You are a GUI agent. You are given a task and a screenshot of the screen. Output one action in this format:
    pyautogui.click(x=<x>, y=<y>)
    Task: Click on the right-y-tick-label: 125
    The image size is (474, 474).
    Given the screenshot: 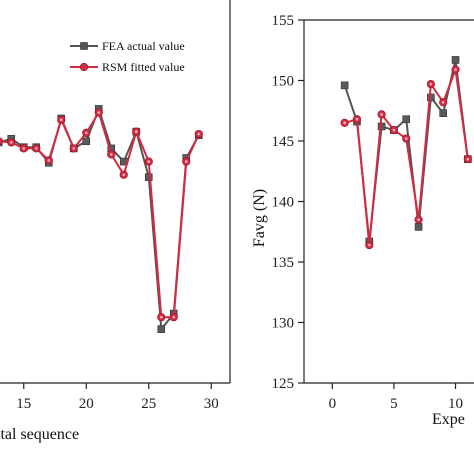 What is the action you would take?
    pyautogui.click(x=283, y=384)
    